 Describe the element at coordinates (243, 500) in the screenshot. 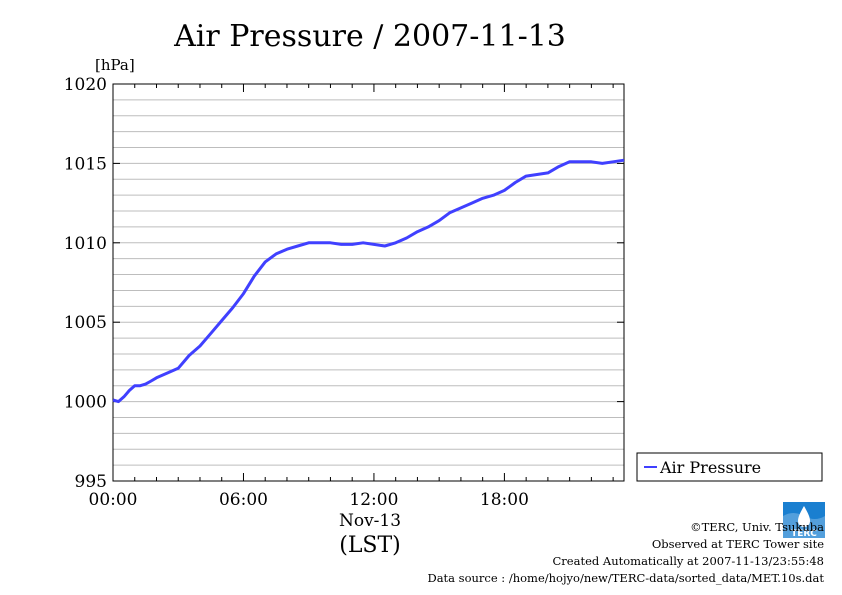

I see `x-tick-label: 06:00` at that location.